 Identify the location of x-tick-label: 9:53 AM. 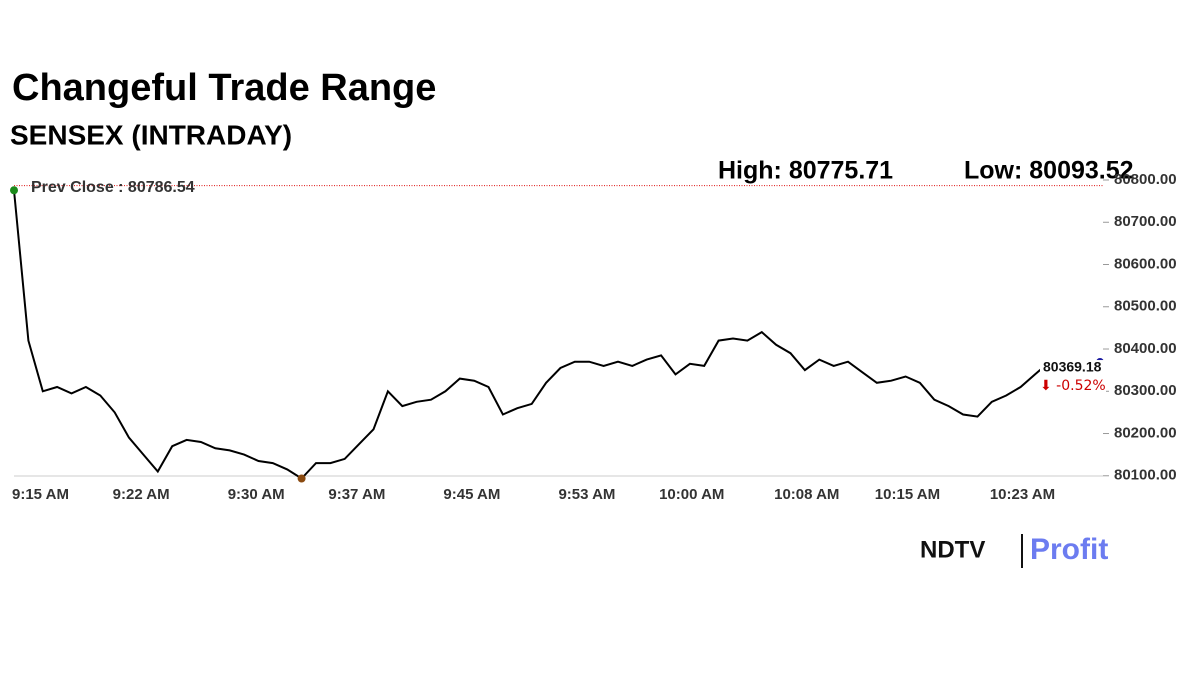
(586, 494).